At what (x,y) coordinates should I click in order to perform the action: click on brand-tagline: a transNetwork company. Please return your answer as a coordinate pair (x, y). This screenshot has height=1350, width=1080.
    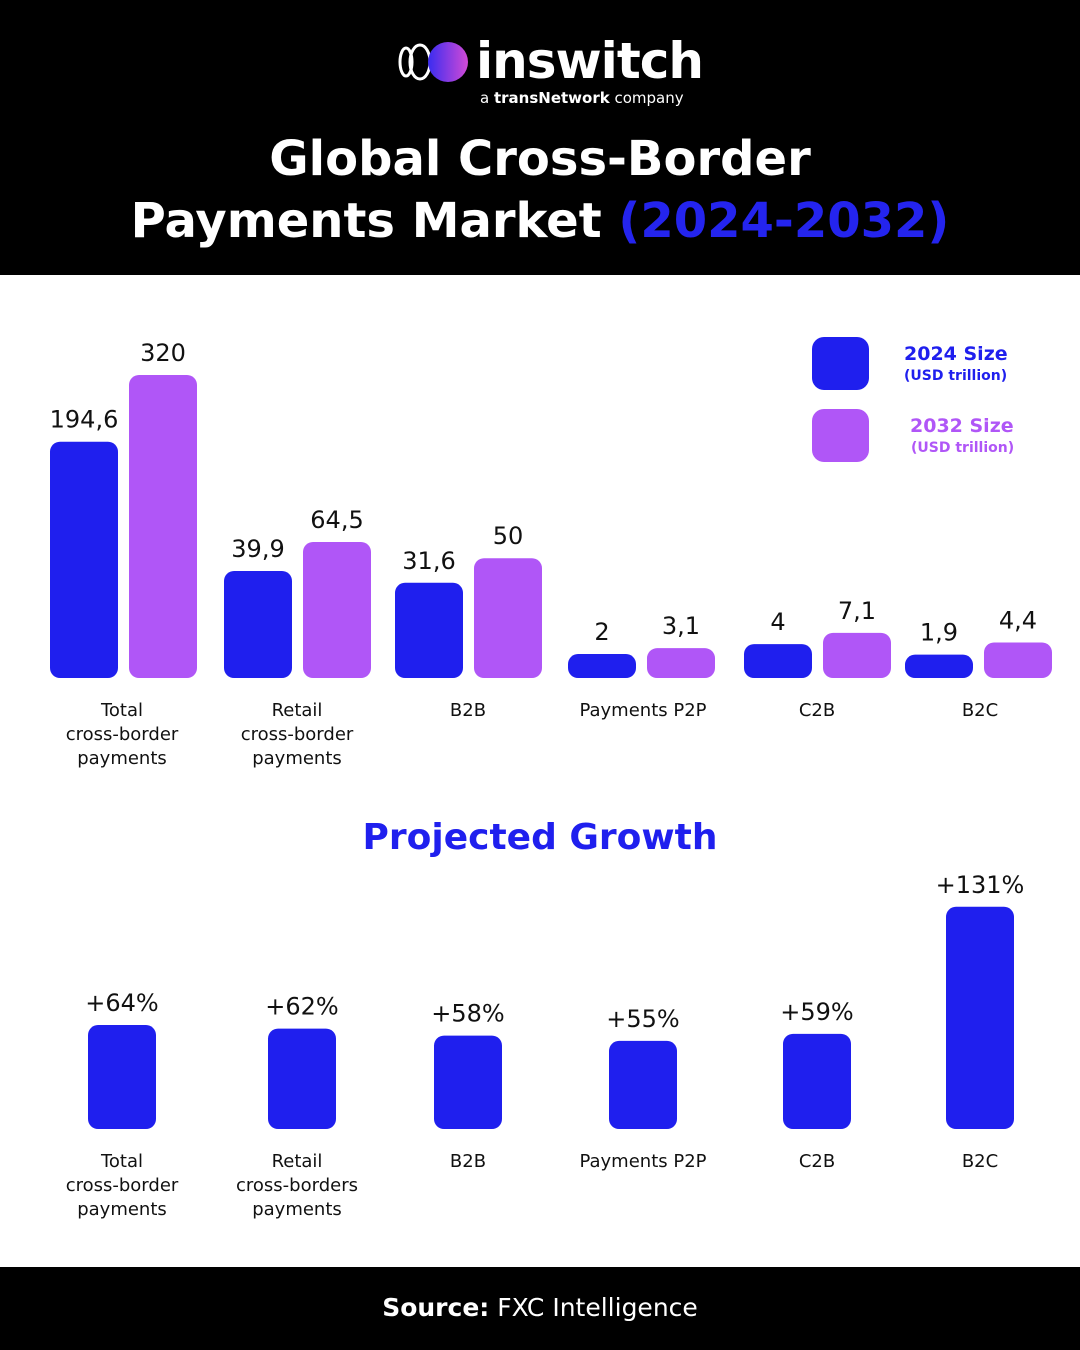
    Looking at the image, I should click on (582, 98).